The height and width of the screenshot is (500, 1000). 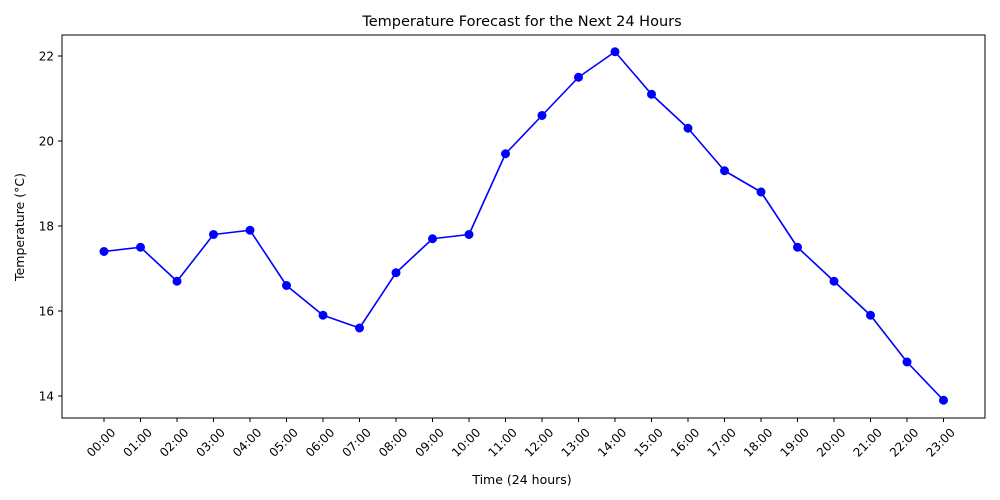 What do you see at coordinates (46, 57) in the screenshot?
I see `y-tick-label: 22` at bounding box center [46, 57].